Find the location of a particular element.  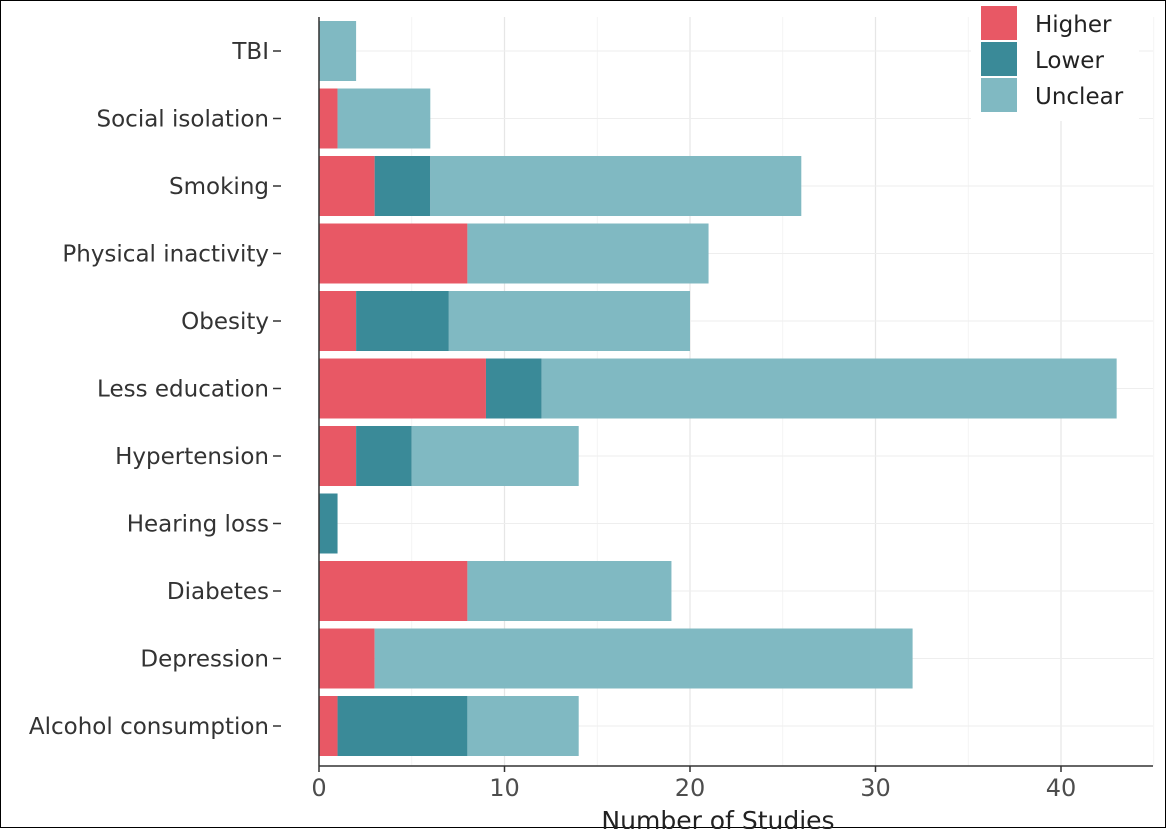

category-label: Hypertension is located at coordinates (192, 457).